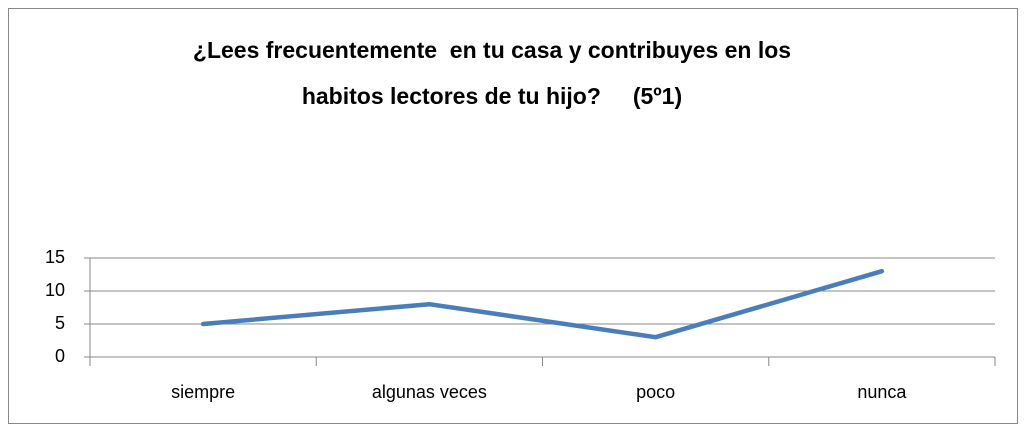  What do you see at coordinates (60, 323) in the screenshot?
I see `y-tick-label: 5` at bounding box center [60, 323].